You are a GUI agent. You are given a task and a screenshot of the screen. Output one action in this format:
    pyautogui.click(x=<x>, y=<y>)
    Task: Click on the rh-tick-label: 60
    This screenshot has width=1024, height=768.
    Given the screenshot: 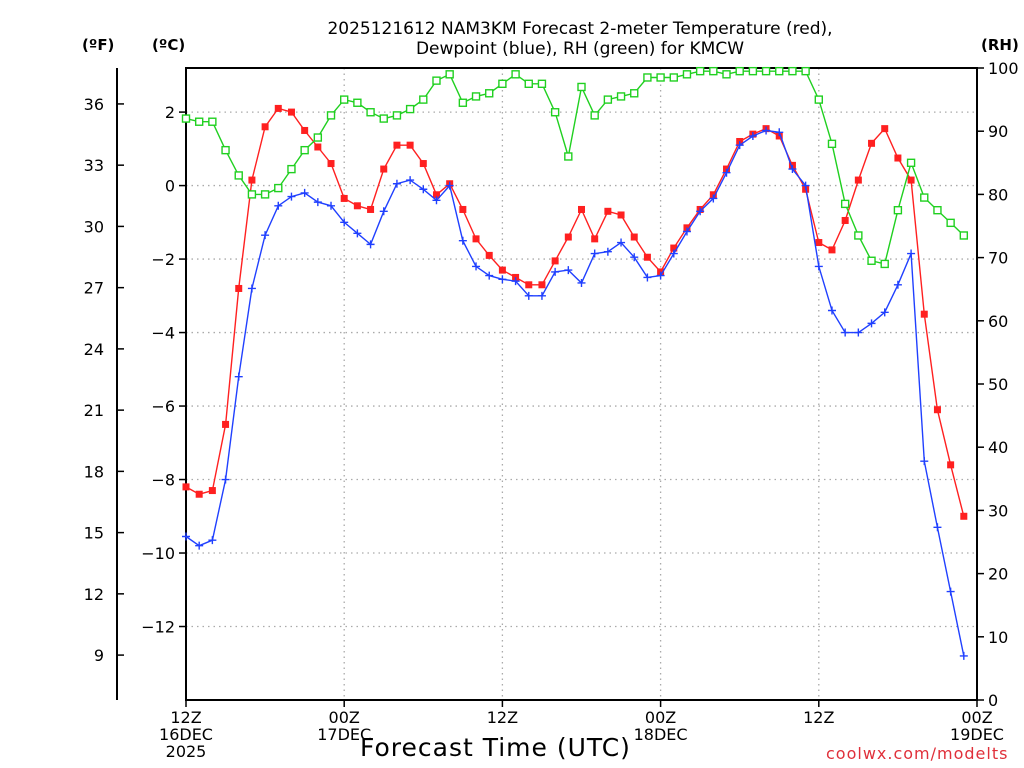 What is the action you would take?
    pyautogui.click(x=998, y=321)
    